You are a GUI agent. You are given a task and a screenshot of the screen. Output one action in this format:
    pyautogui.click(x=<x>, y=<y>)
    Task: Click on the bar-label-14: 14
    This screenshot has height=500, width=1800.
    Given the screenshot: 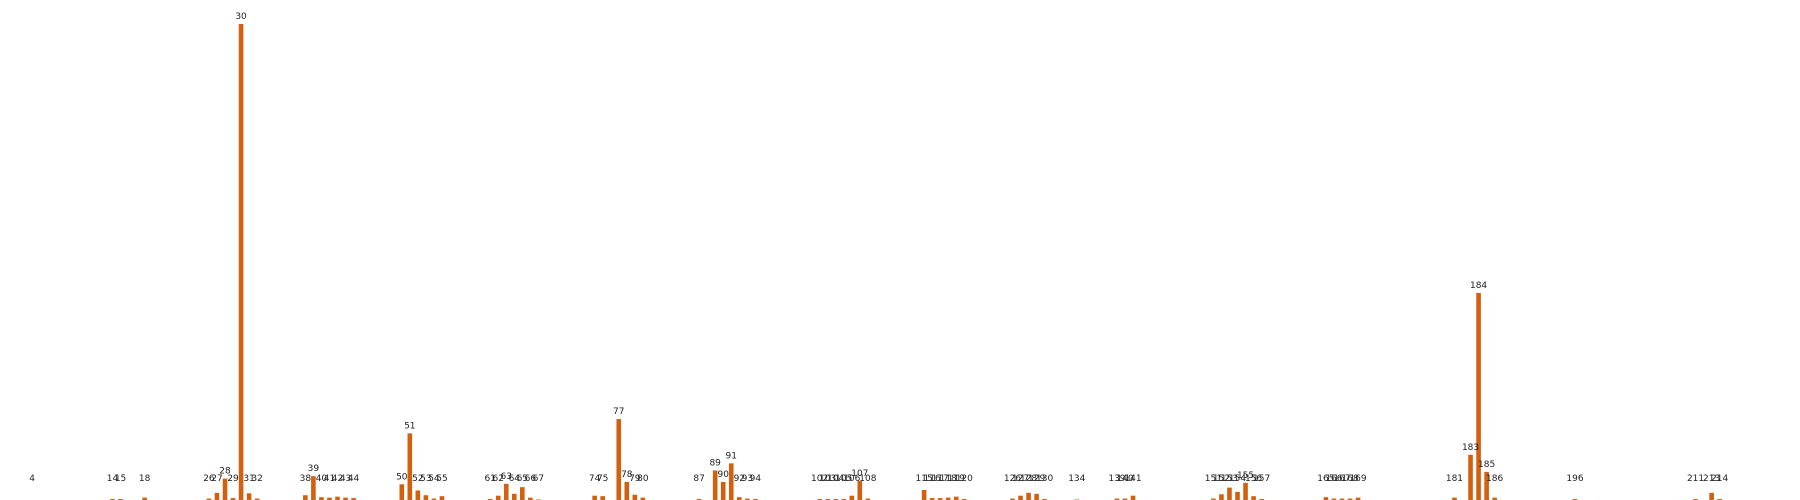 What is the action you would take?
    pyautogui.click(x=113, y=479)
    